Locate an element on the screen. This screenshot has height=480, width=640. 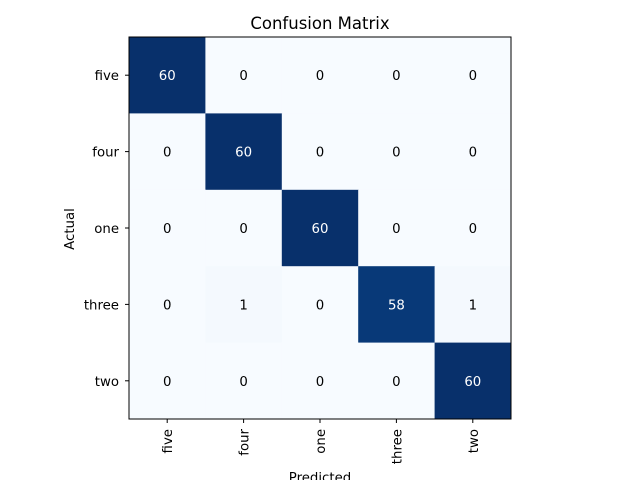
x-tick-label: two is located at coordinates (474, 441).